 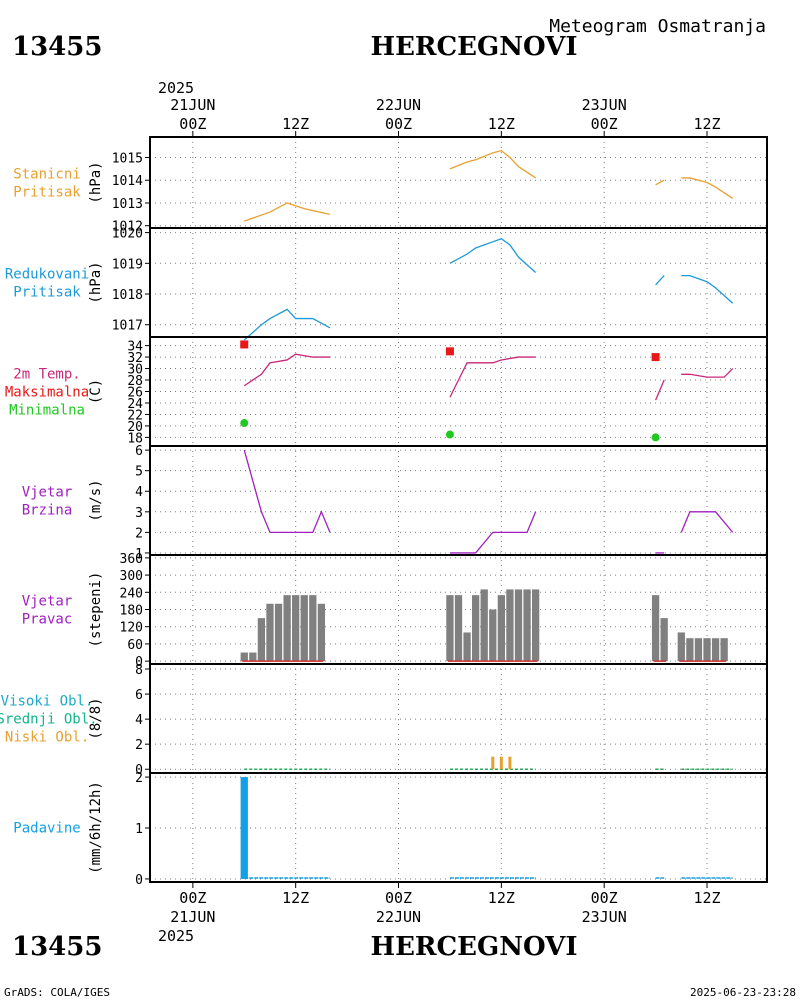 I want to click on panel-label: Visoki Obl., so click(x=47, y=702).